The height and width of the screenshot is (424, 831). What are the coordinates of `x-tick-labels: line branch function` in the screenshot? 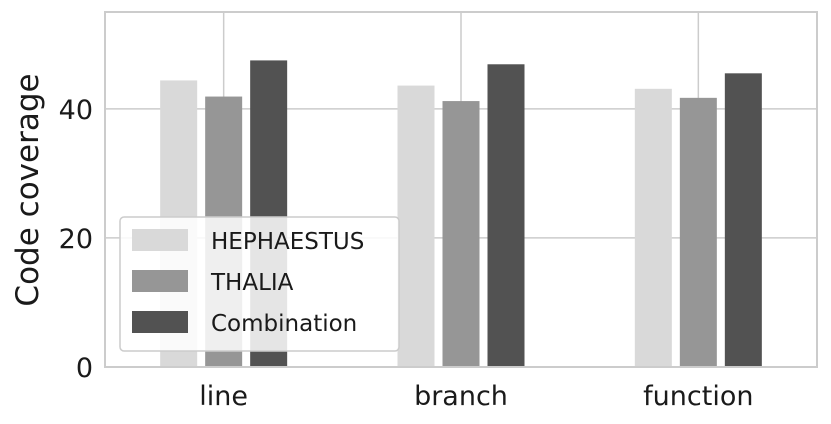 It's located at (476, 396).